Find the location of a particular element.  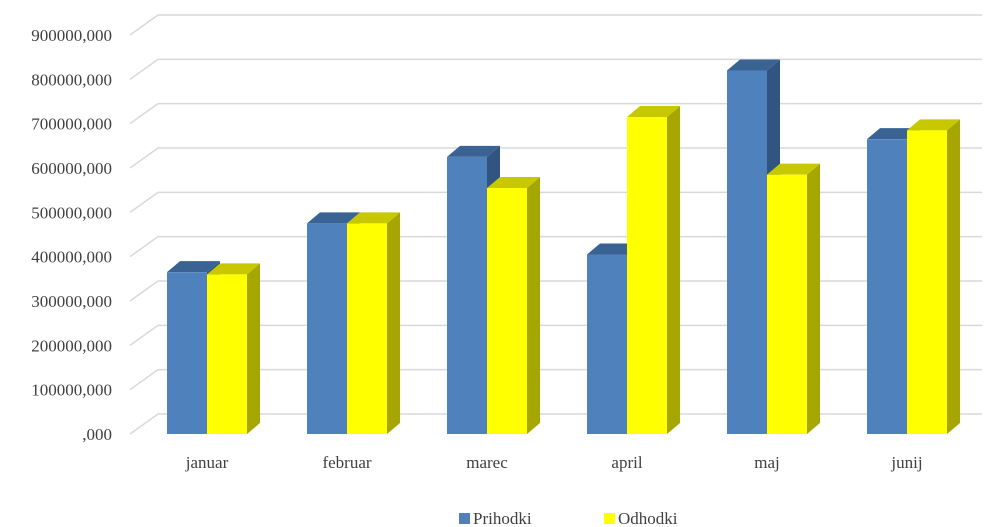

x-tick-label: april is located at coordinates (626, 462).